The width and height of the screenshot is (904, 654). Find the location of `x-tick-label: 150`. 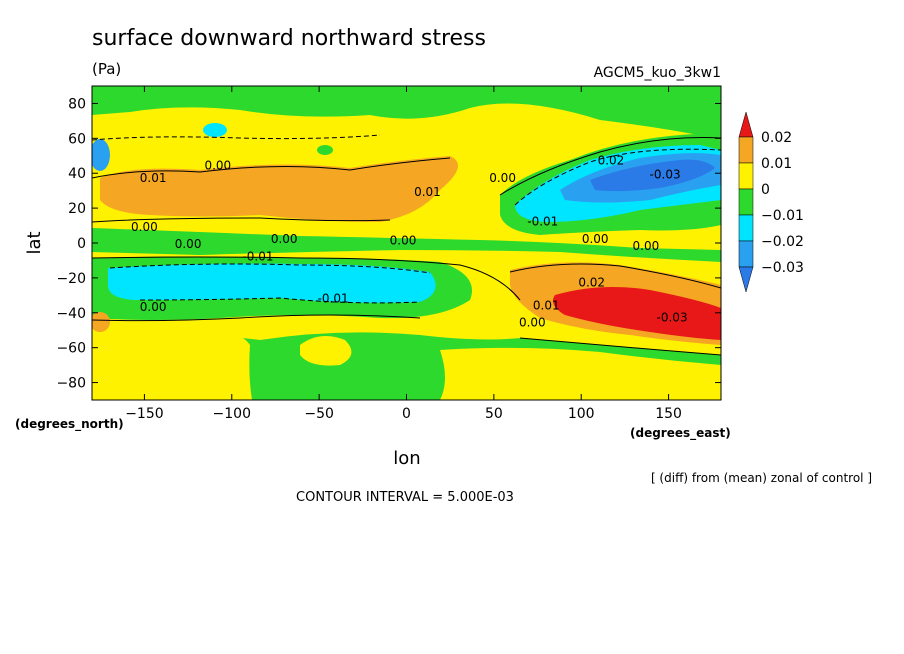

x-tick-label: 150 is located at coordinates (668, 414).